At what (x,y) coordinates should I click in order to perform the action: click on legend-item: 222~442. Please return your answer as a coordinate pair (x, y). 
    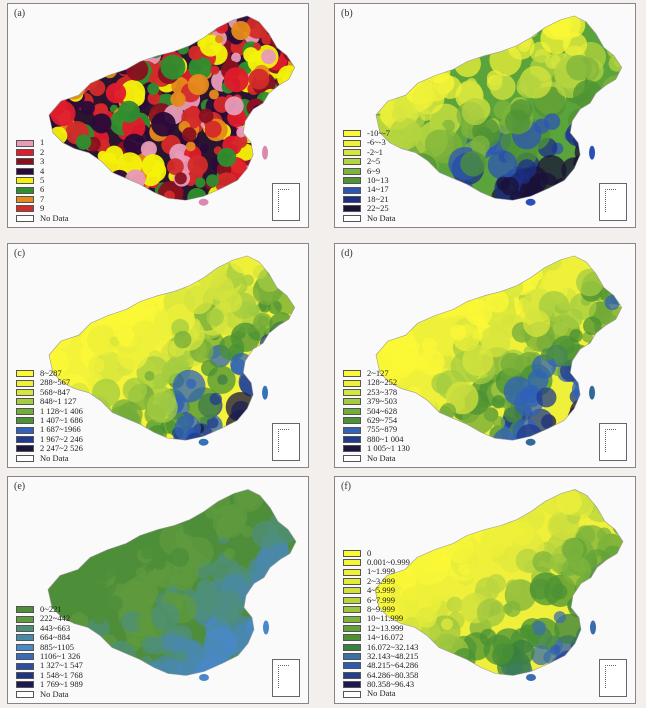
    Looking at the image, I should click on (49, 618).